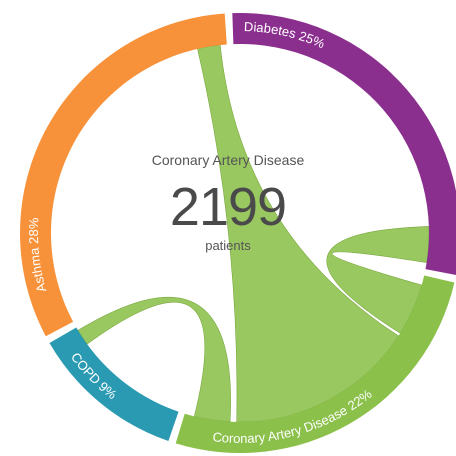  I want to click on center-patient-count: 2199, so click(228, 207).